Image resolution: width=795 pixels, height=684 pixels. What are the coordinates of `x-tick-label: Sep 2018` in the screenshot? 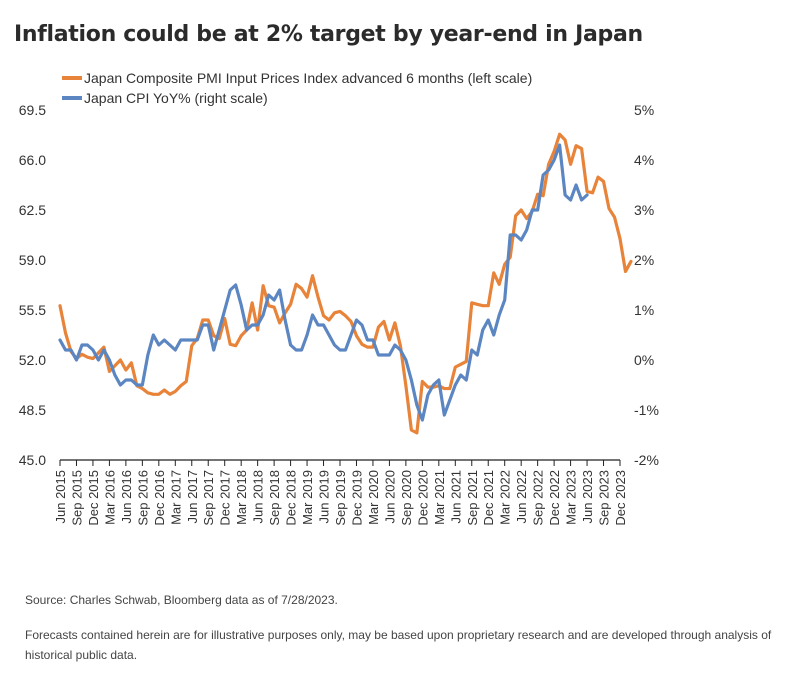 It's located at (274, 498).